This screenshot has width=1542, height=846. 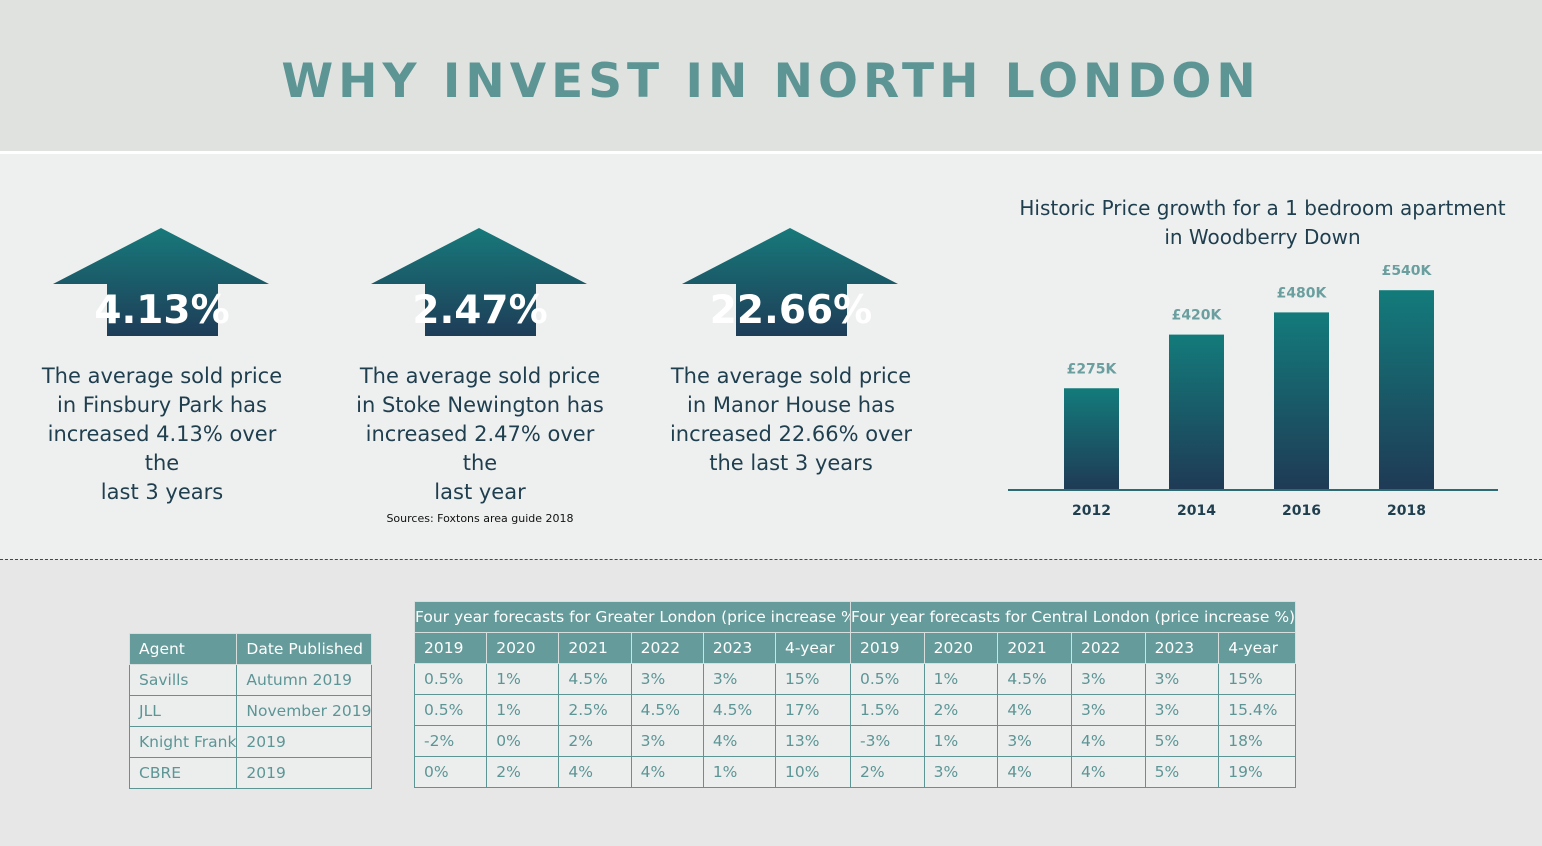 I want to click on stat-line: in Finsbury Park has, so click(x=161, y=405).